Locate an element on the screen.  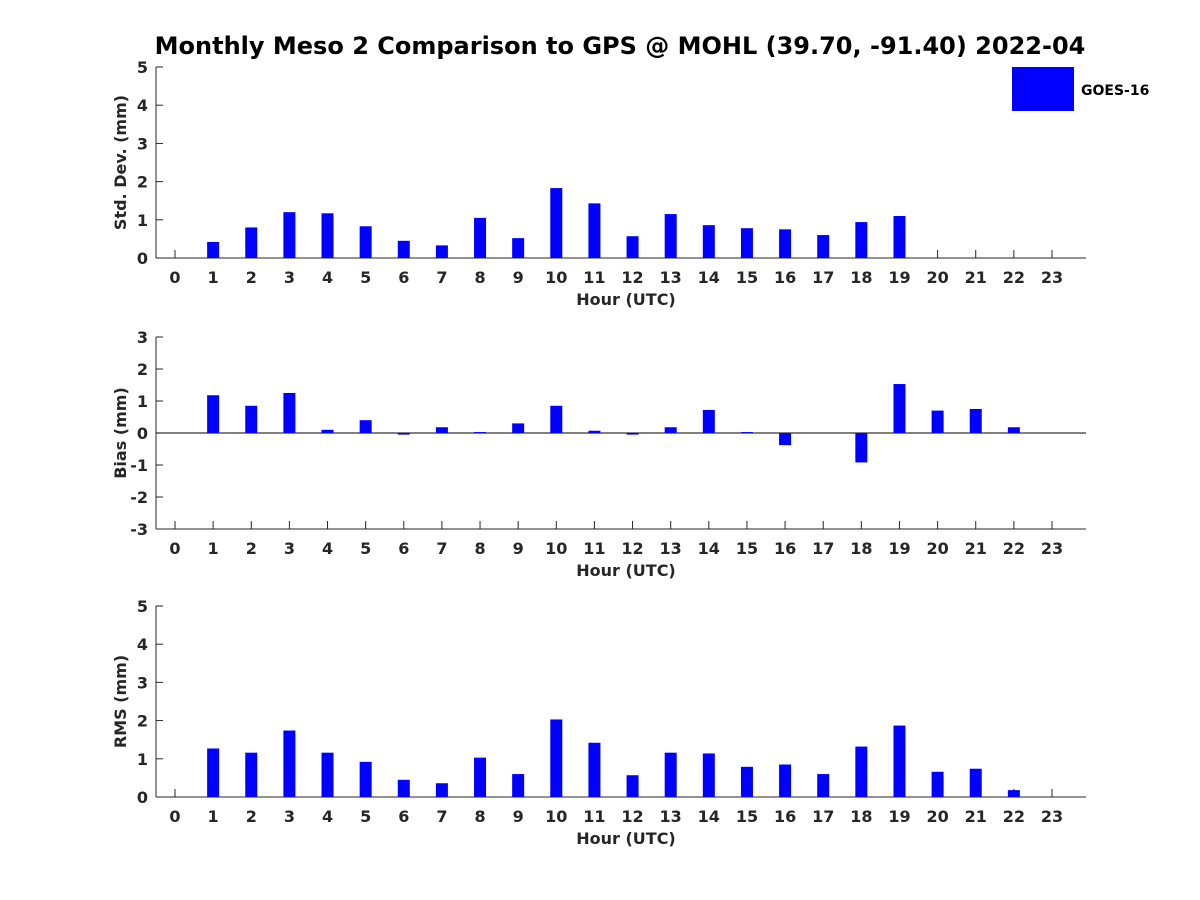
legend-label: GOES-16 is located at coordinates (1115, 91).